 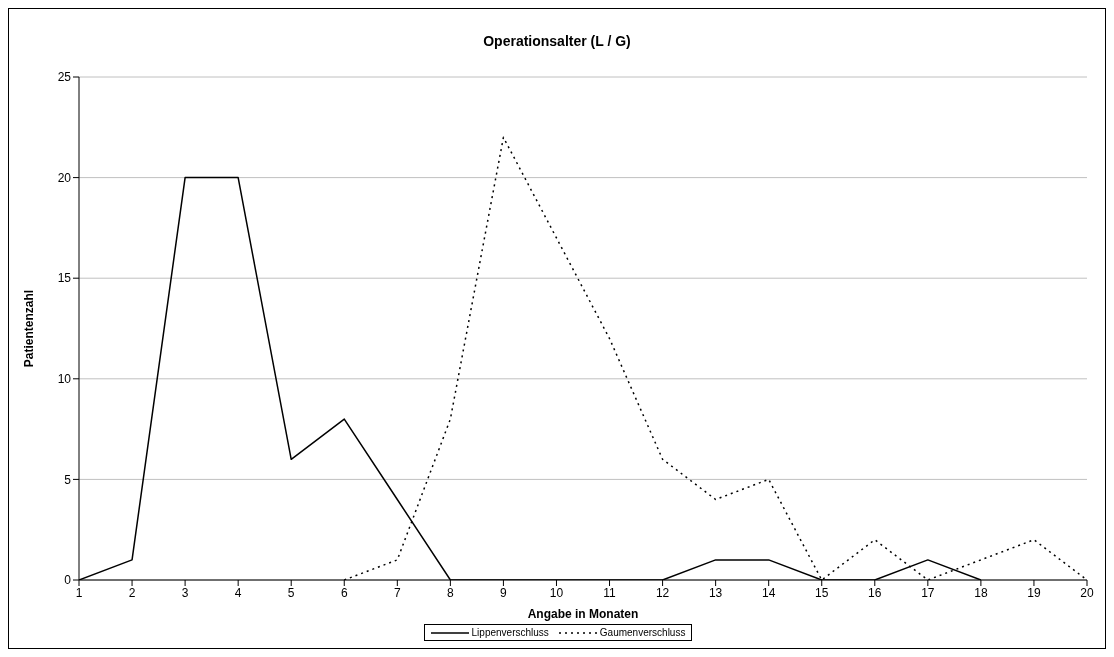 I want to click on y-tick-label: 25, so click(x=64, y=77).